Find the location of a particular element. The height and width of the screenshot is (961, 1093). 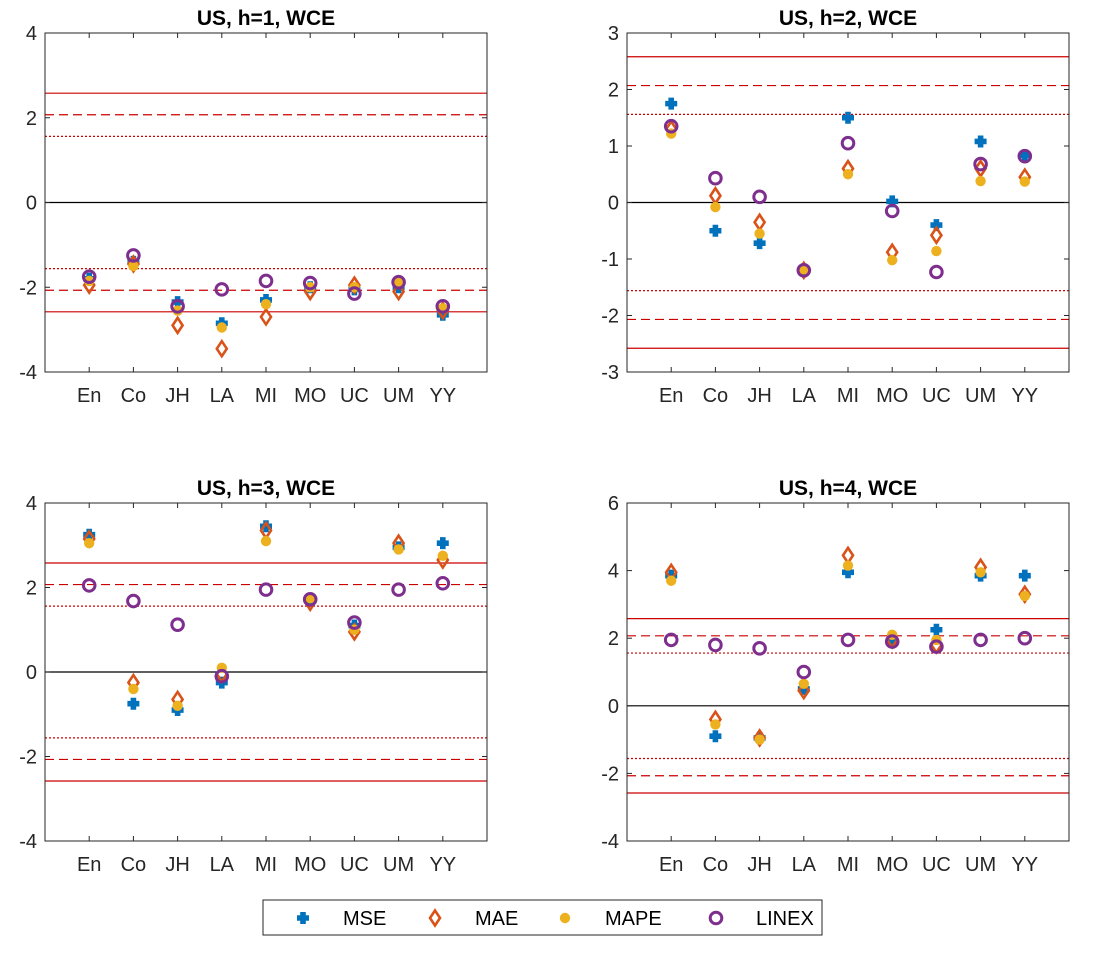

legend-label: MSE is located at coordinates (364, 919).